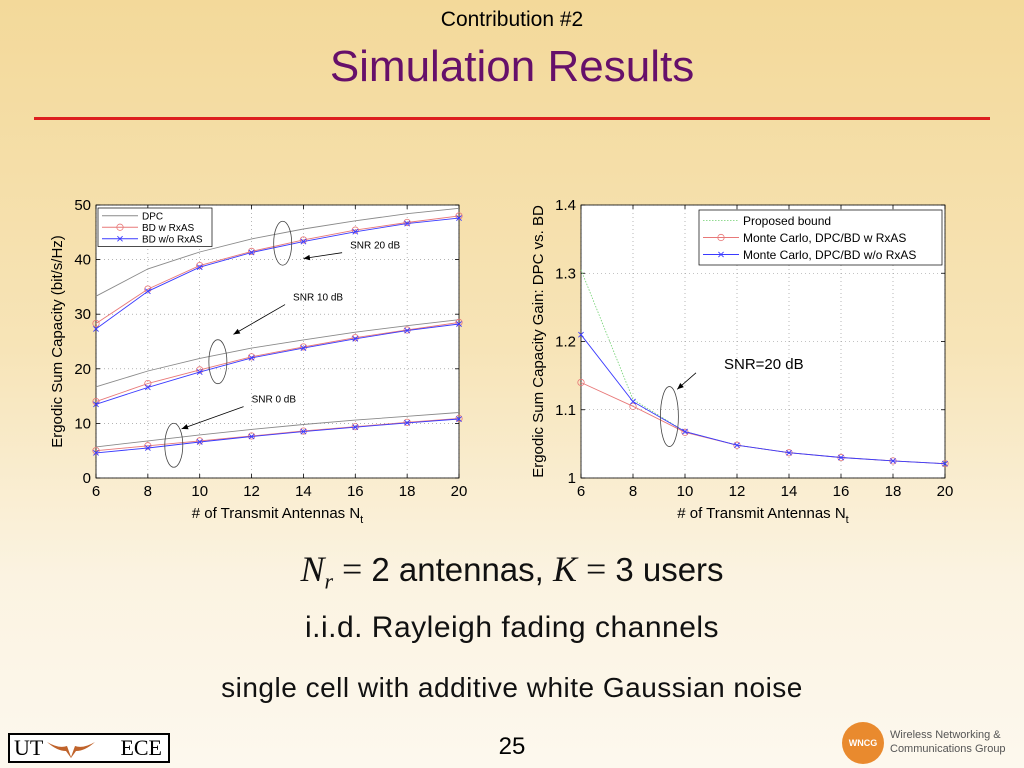 The width and height of the screenshot is (1024, 768). Describe the element at coordinates (565, 273) in the screenshot. I see `y-tick-label: 1.3` at that location.